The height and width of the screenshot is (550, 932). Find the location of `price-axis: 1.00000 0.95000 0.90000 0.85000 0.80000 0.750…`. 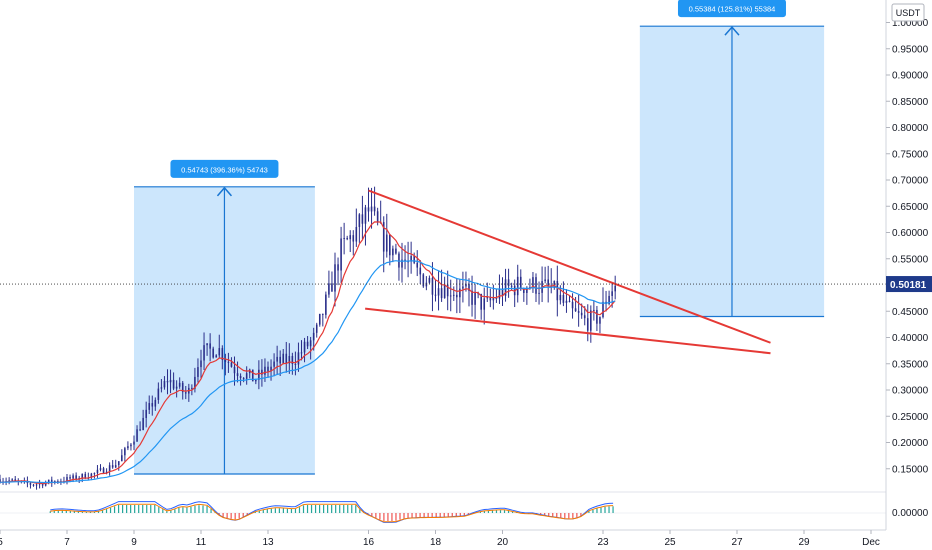

price-axis: 1.00000 0.95000 0.90000 0.85000 0.80000 0.750… is located at coordinates (908, 265).